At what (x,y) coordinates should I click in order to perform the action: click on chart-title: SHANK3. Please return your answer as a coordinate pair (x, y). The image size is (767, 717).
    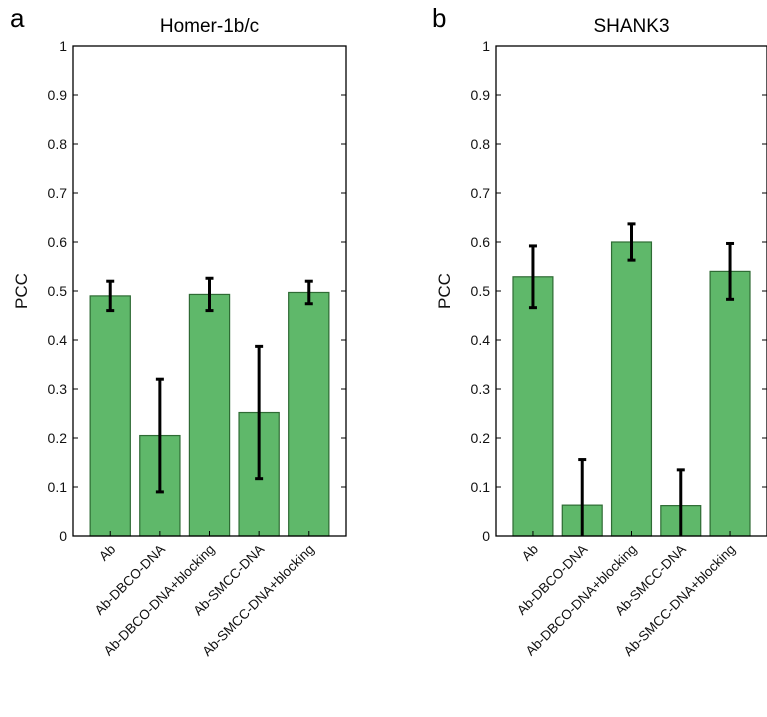
    Looking at the image, I should click on (631, 26).